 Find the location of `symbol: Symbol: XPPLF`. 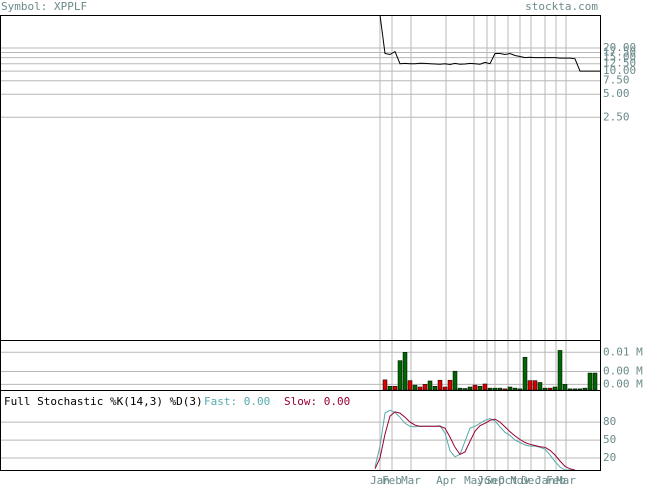

symbol: Symbol: XPPLF is located at coordinates (44, 6).